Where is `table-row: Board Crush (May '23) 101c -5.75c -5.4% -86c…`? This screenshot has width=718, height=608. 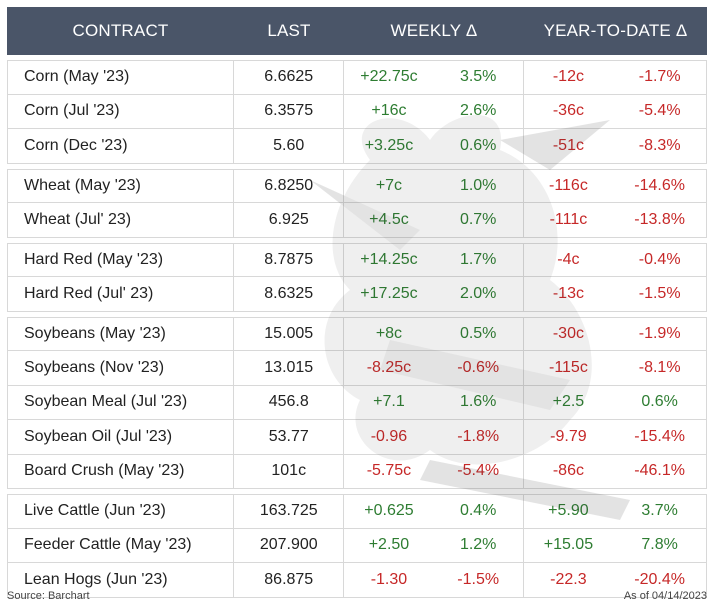 table-row: Board Crush (May '23) 101c -5.75c -5.4% -86c… is located at coordinates (357, 471).